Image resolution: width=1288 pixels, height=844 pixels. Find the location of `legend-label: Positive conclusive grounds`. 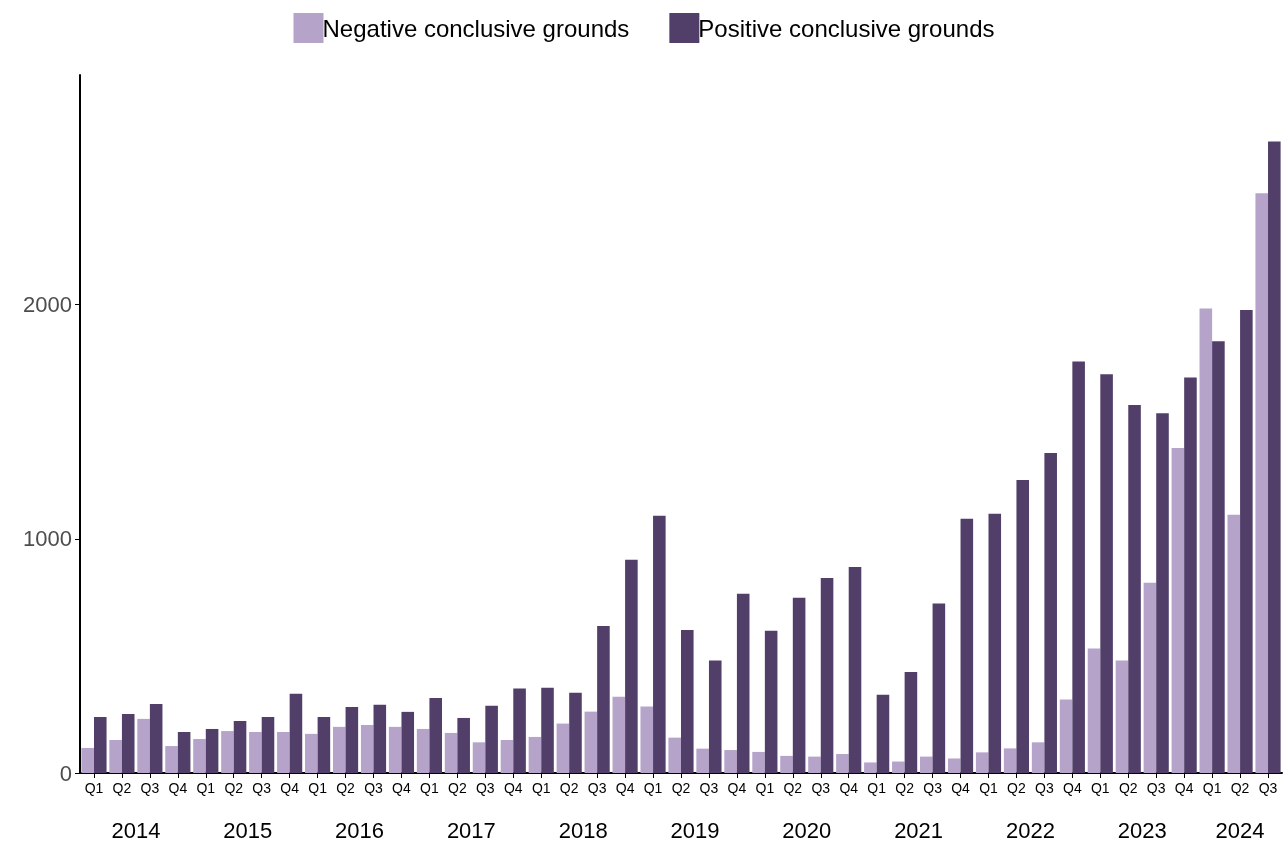

legend-label: Positive conclusive grounds is located at coordinates (846, 28).